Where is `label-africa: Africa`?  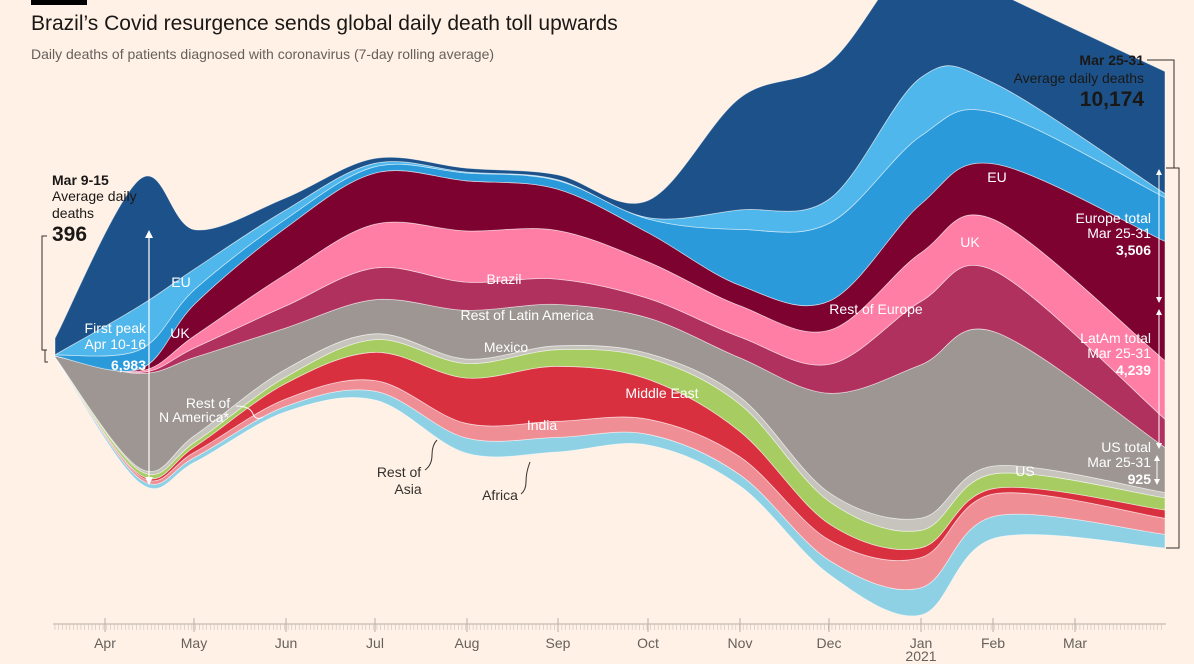
label-africa: Africa is located at coordinates (500, 495).